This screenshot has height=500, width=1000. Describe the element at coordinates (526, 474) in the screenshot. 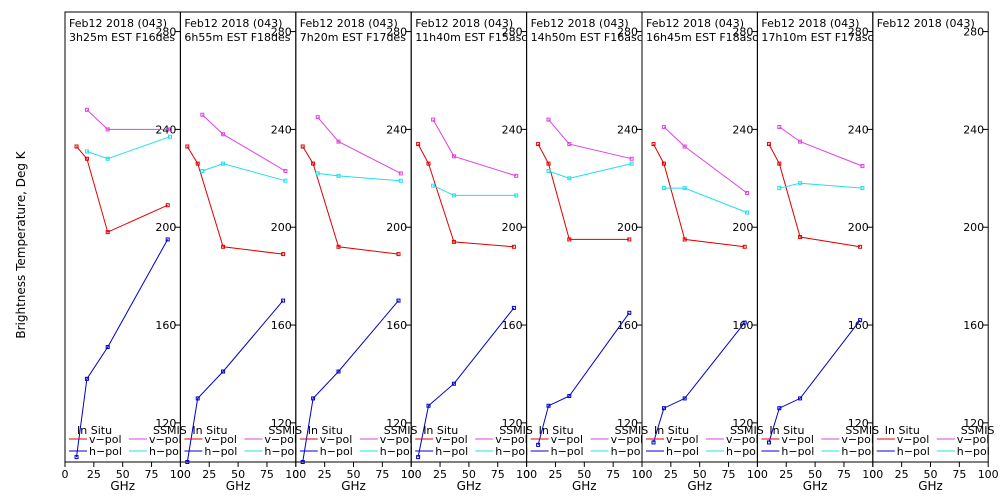

I see `x-tick-label: 0` at that location.